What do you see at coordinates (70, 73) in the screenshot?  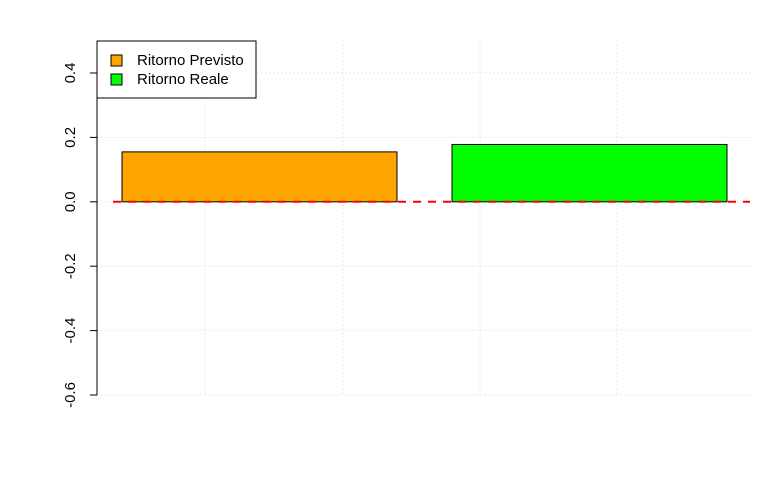 I see `y-tick-label-5: 0.4` at bounding box center [70, 73].